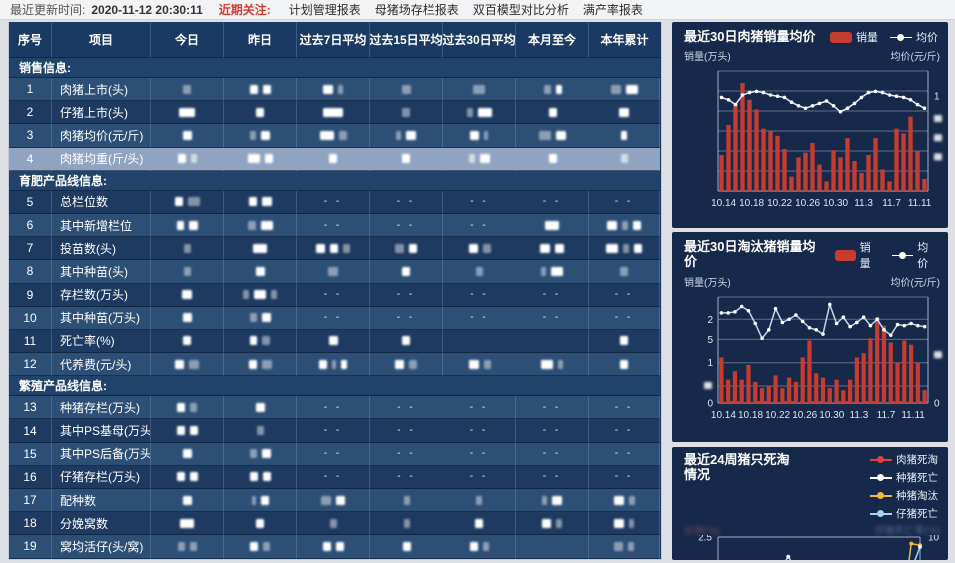 This screenshot has width=955, height=563. Describe the element at coordinates (30, 547) in the screenshot. I see `row-index: 19` at that location.